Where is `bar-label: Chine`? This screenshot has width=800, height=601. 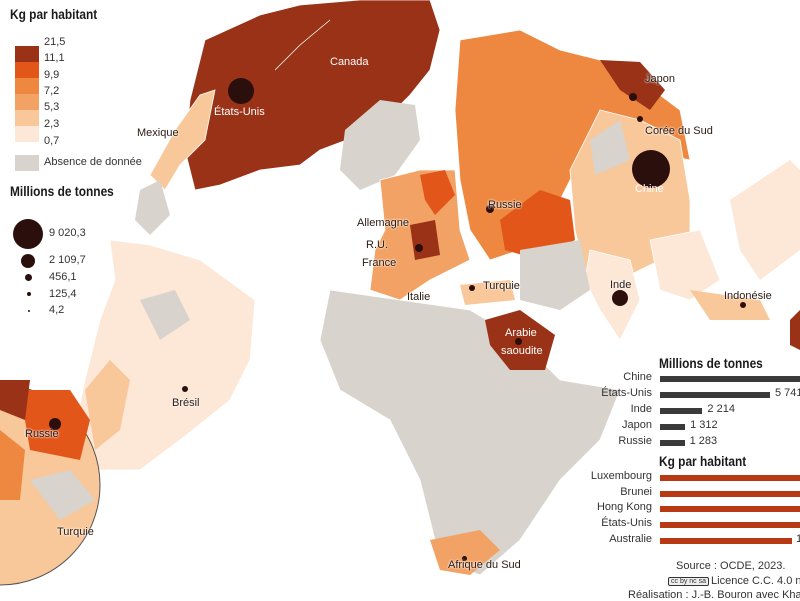 bar-label: Chine is located at coordinates (637, 377).